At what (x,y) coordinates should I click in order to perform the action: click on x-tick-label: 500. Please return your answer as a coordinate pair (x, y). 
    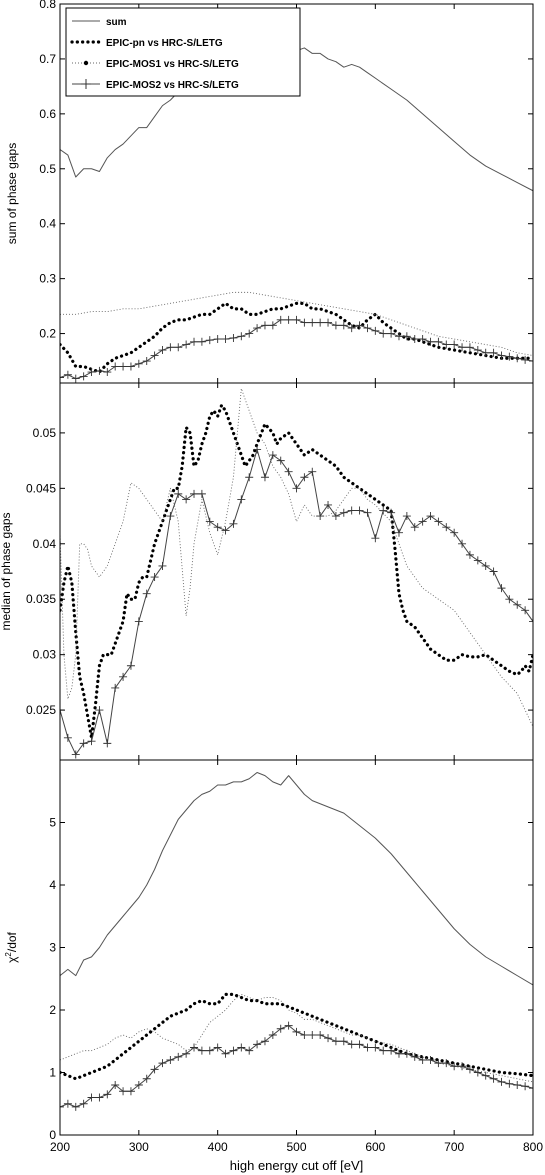
    Looking at the image, I should click on (296, 1147).